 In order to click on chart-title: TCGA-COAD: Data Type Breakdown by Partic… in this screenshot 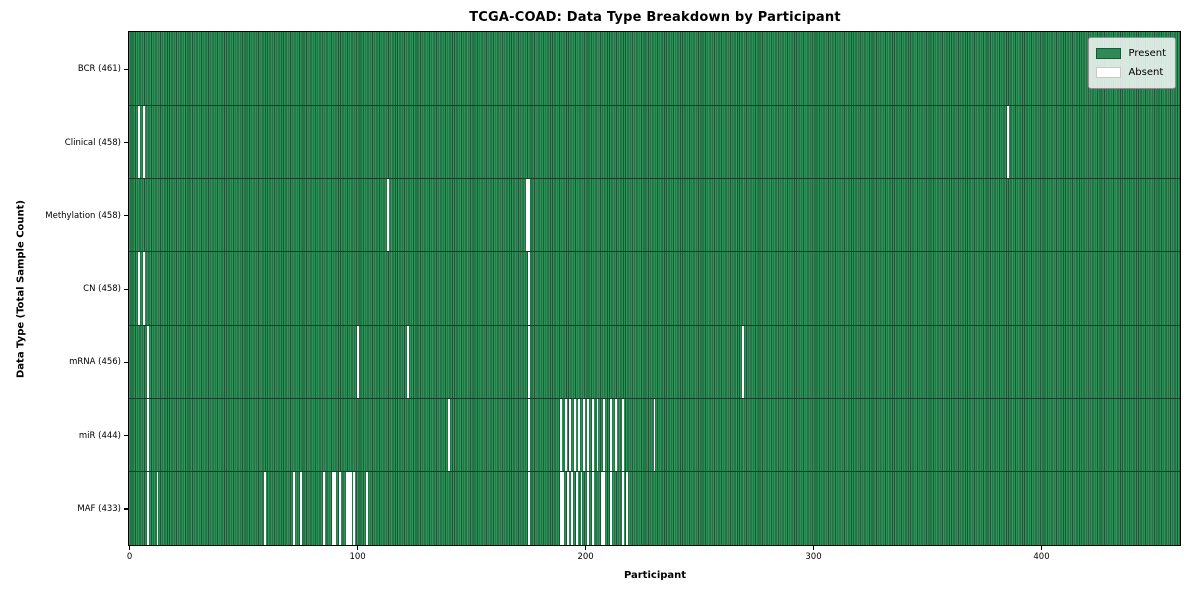, I will do `click(655, 17)`.